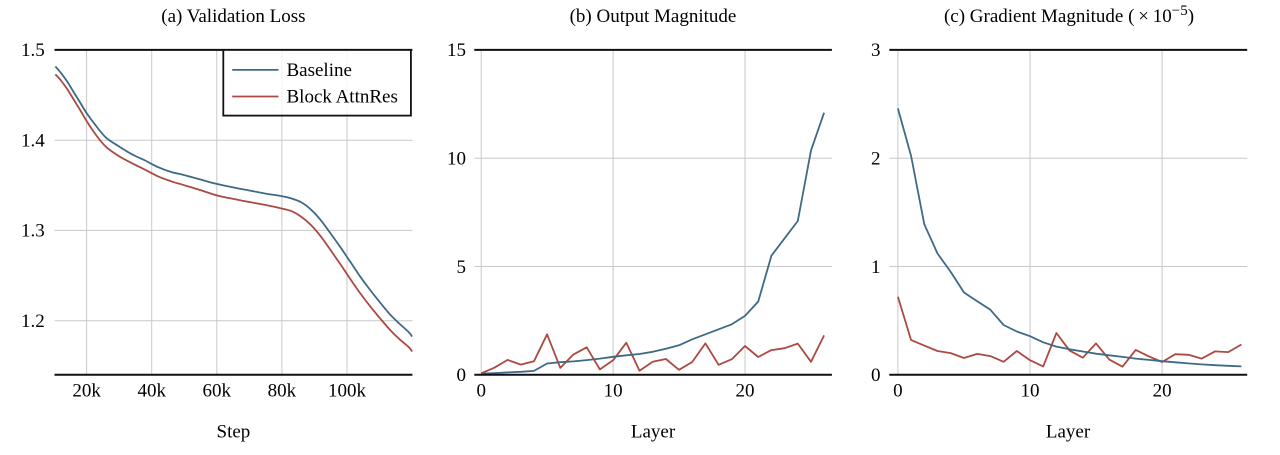  What do you see at coordinates (653, 16) in the screenshot?
I see `svg-text: (b) Output Magnitude` at bounding box center [653, 16].